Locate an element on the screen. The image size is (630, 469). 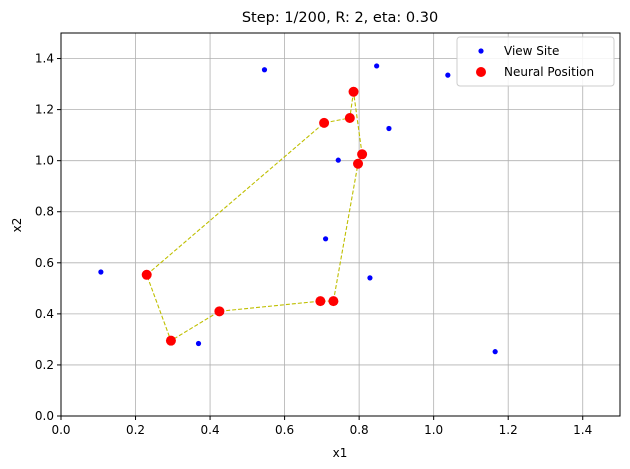
y-tick-label: 0.8 is located at coordinates (44, 212).